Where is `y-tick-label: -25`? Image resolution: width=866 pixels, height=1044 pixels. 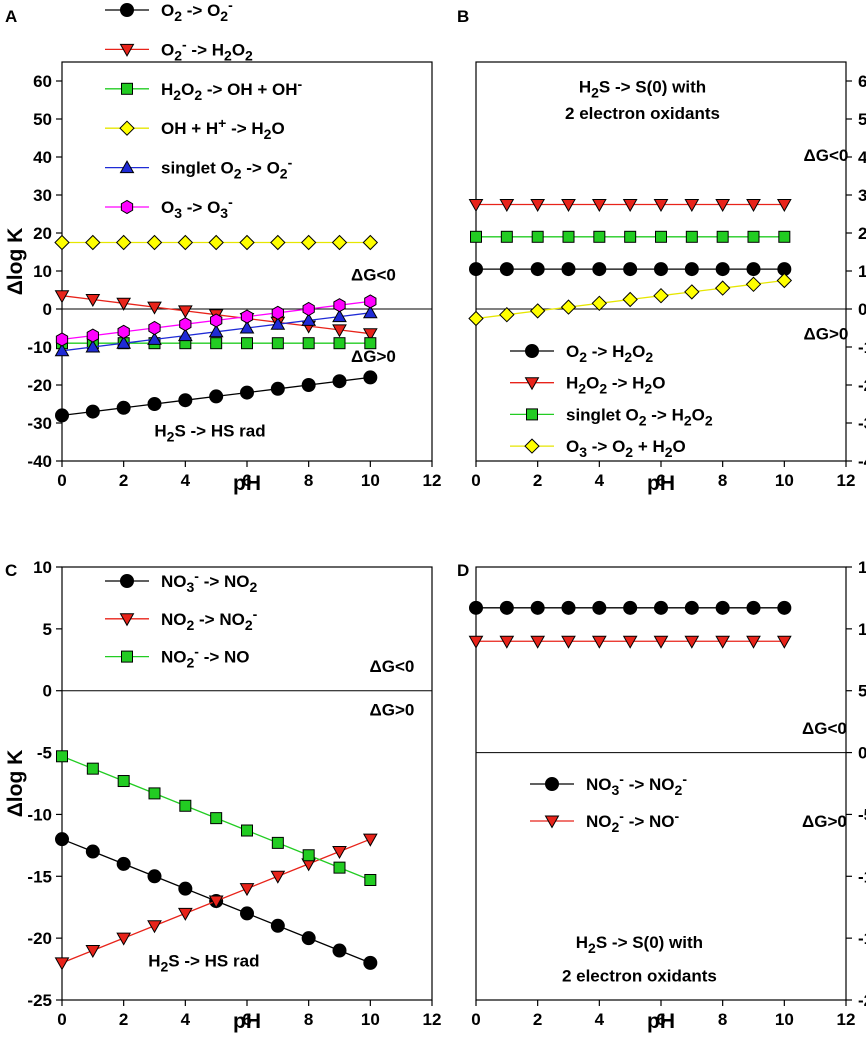
y-tick-label: -25 is located at coordinates (39, 1000).